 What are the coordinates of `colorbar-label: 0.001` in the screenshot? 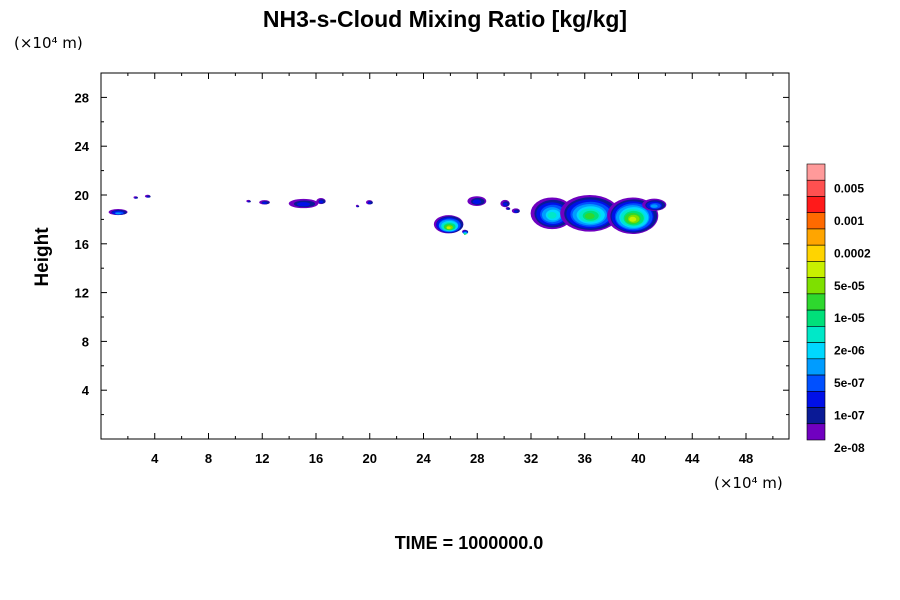 It's located at (849, 221).